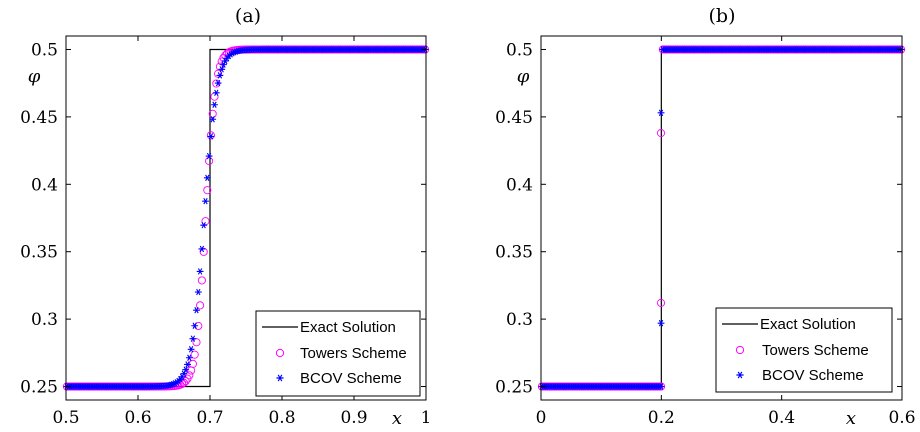 The height and width of the screenshot is (432, 920). Describe the element at coordinates (44, 50) in the screenshot. I see `panel-a-ytick-label: 0.5` at that location.